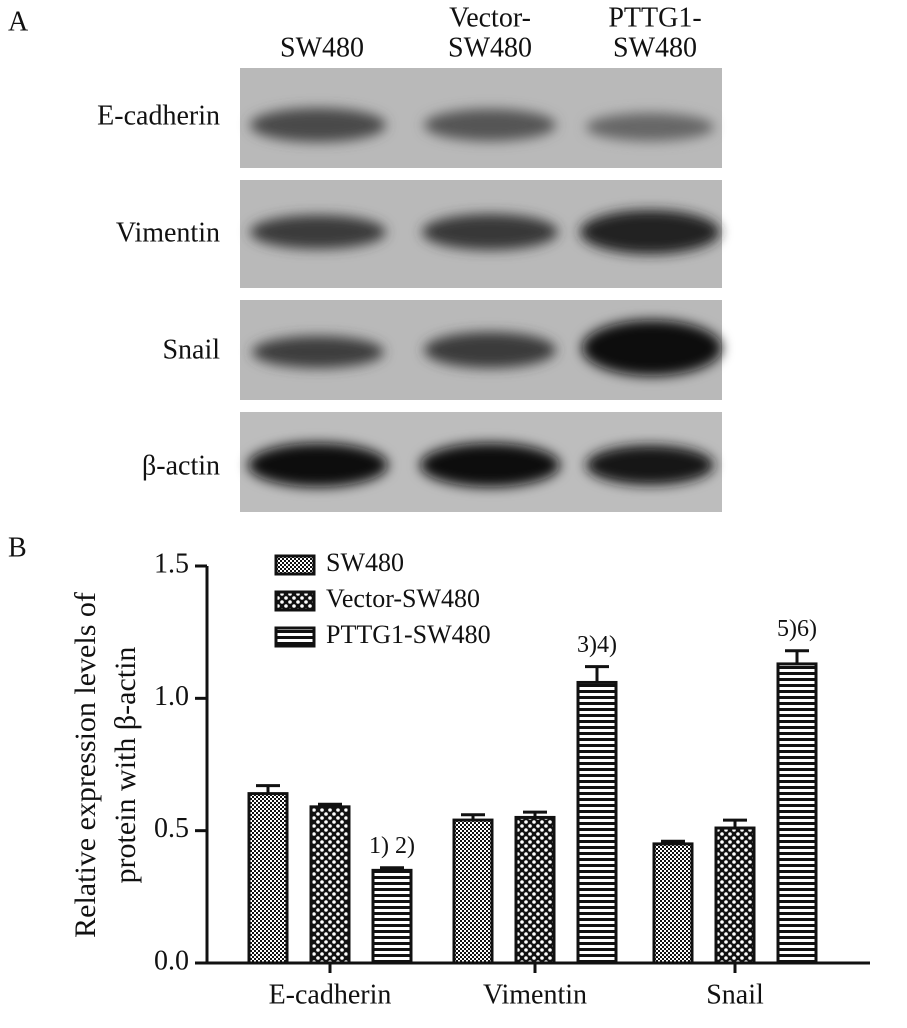 The height and width of the screenshot is (1028, 907). What do you see at coordinates (365, 562) in the screenshot?
I see `legend-label: SW480` at bounding box center [365, 562].